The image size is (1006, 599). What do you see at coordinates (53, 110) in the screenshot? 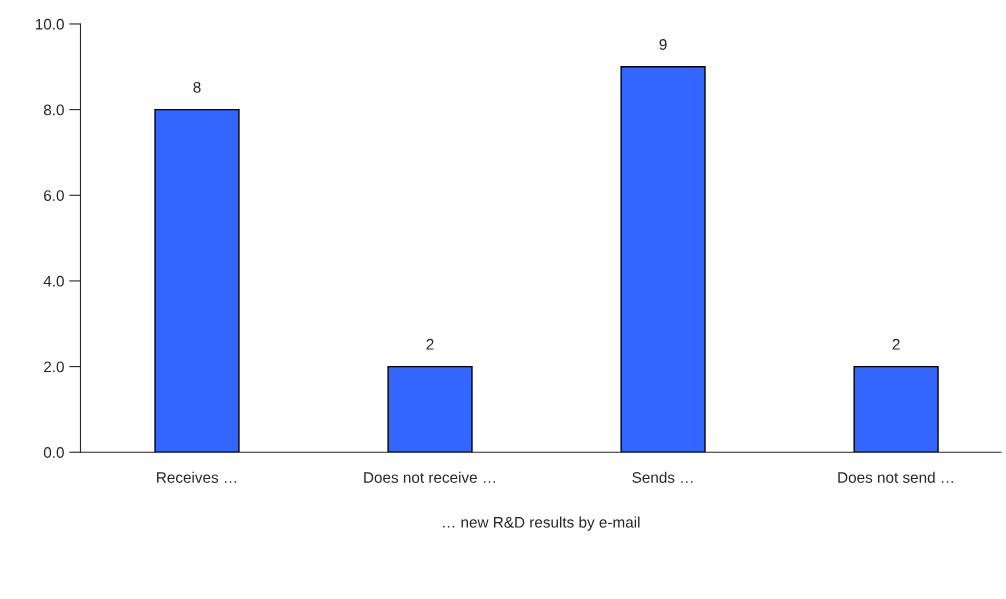
I see `y-tick-label: 8.0` at bounding box center [53, 110].